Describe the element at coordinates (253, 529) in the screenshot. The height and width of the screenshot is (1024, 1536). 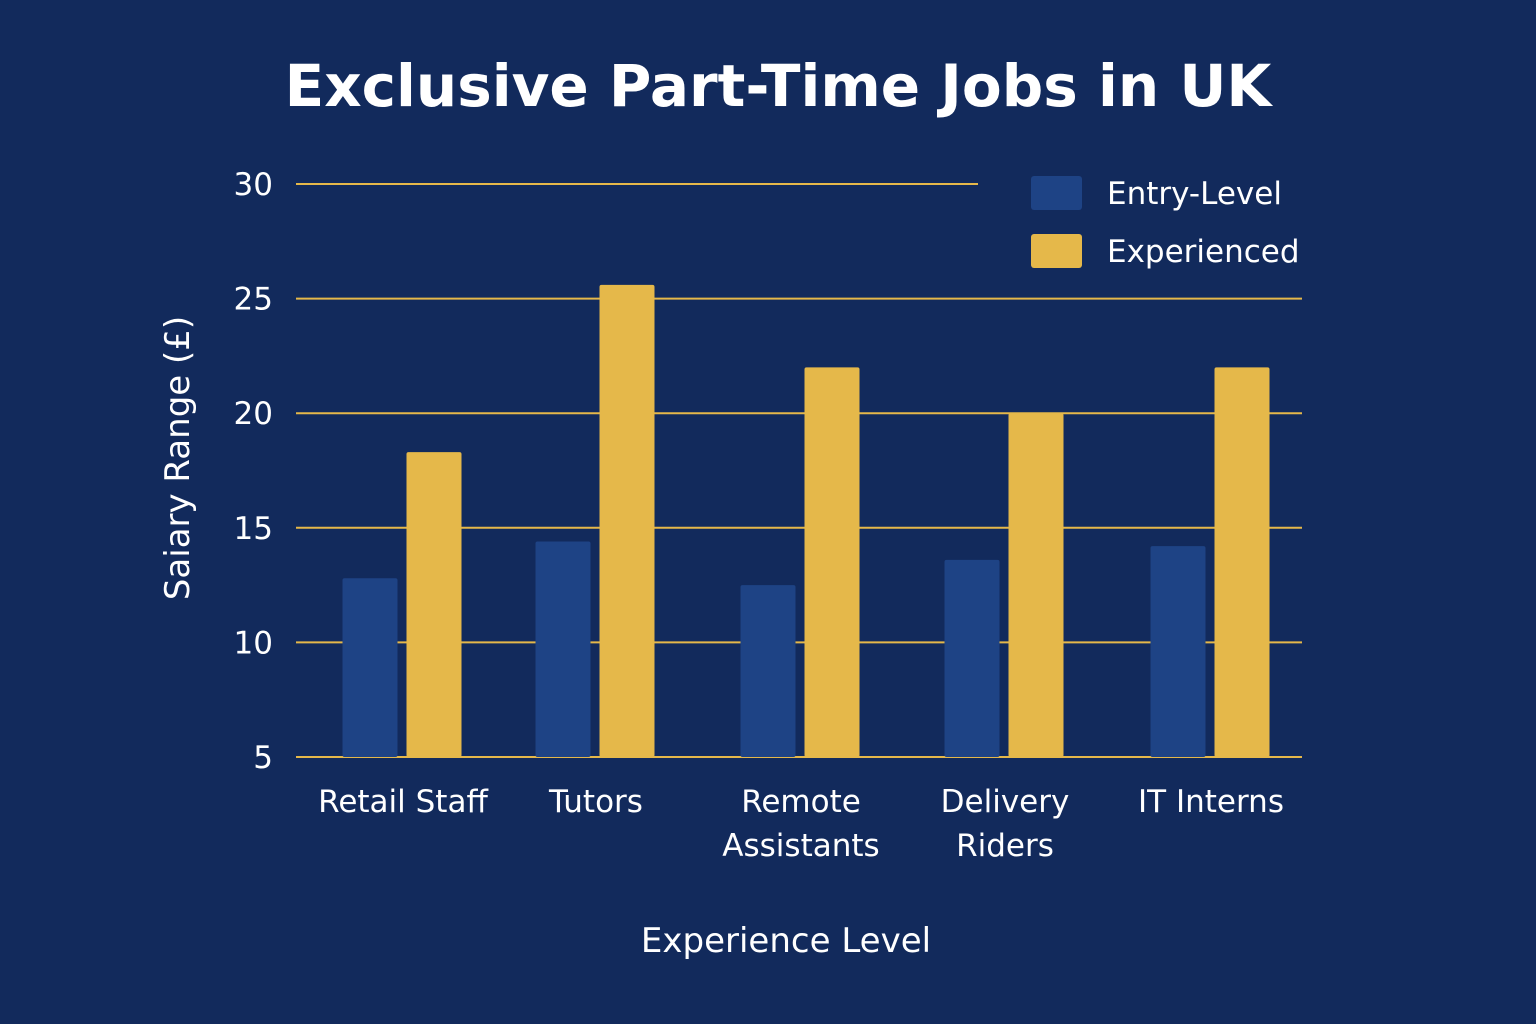
I see `y-tick-label: 15` at that location.